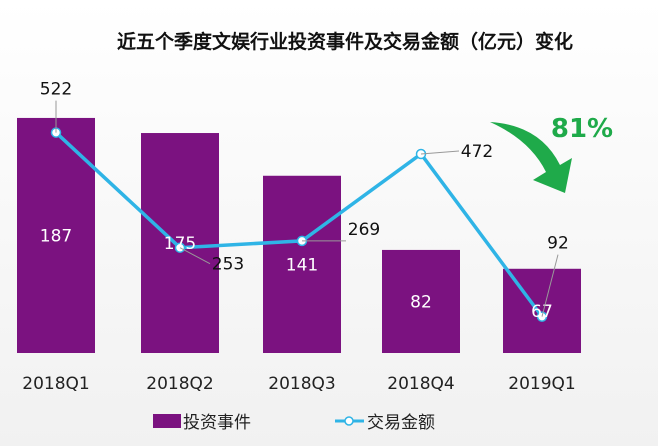 Image resolution: width=658 pixels, height=446 pixels. Describe the element at coordinates (542, 312) in the screenshot. I see `bar-value-label: 67` at that location.